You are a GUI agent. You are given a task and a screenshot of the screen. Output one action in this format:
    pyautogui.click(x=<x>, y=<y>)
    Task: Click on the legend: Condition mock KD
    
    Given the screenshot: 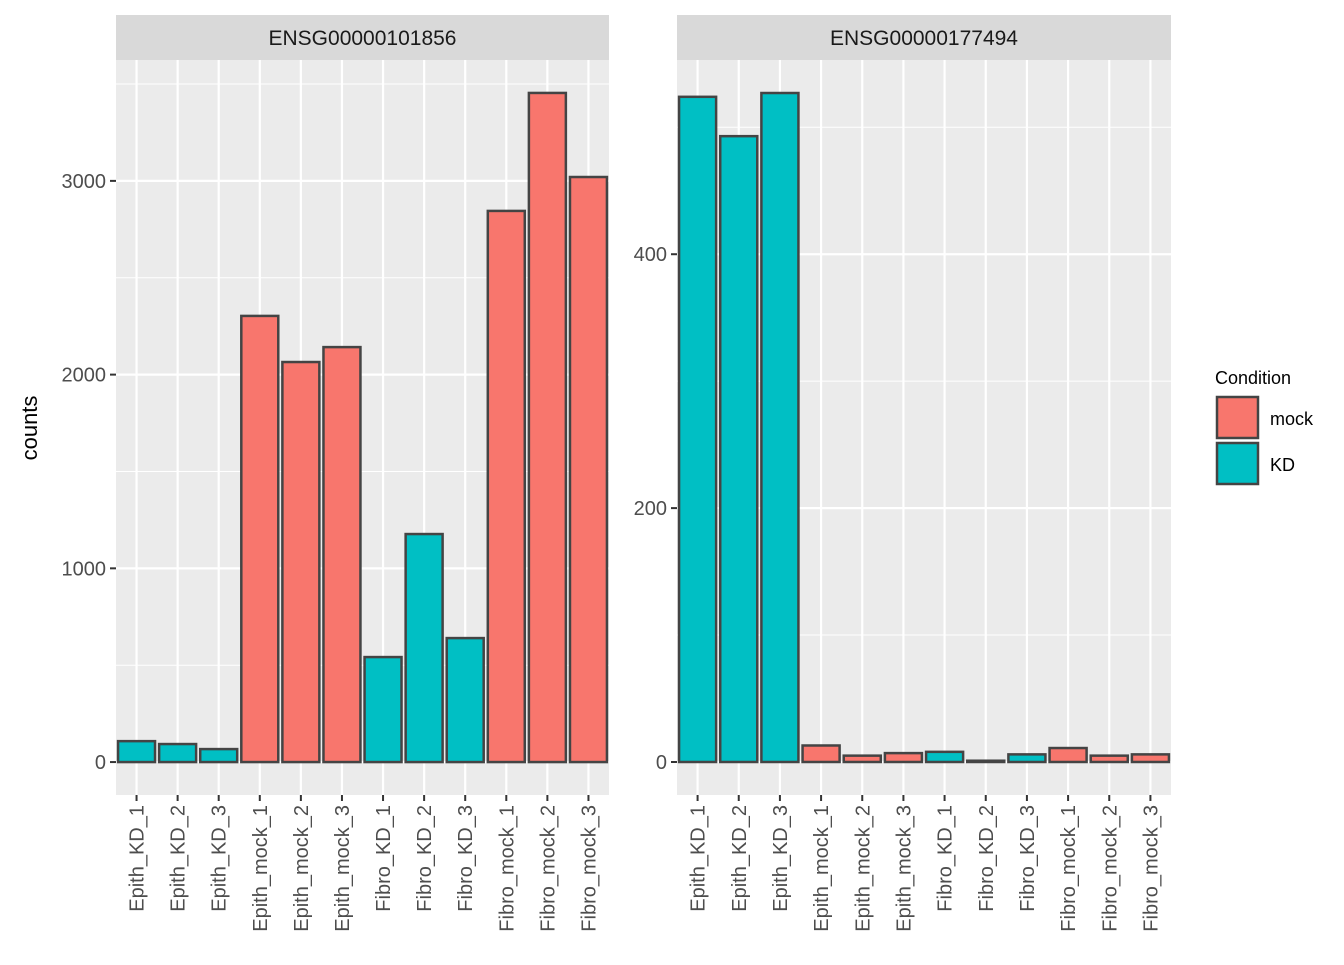 What is the action you would take?
    pyautogui.click(x=1264, y=427)
    